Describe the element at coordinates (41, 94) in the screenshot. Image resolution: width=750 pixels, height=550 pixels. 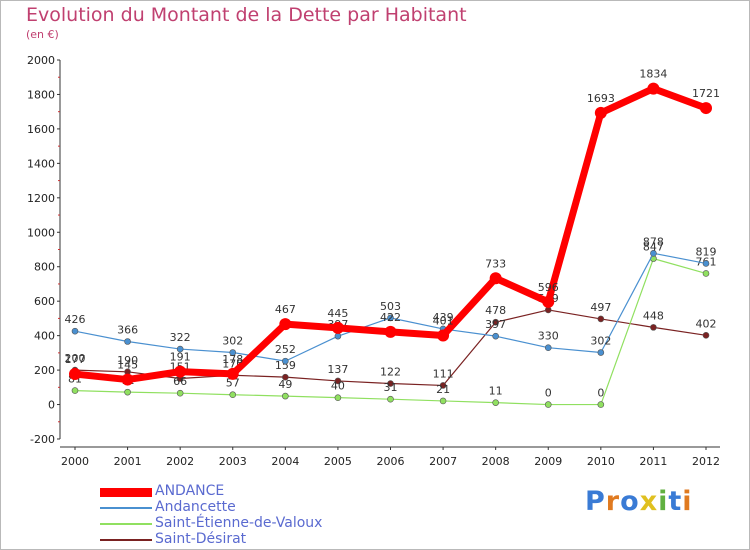
I see `y-tick-label: 1800` at that location.